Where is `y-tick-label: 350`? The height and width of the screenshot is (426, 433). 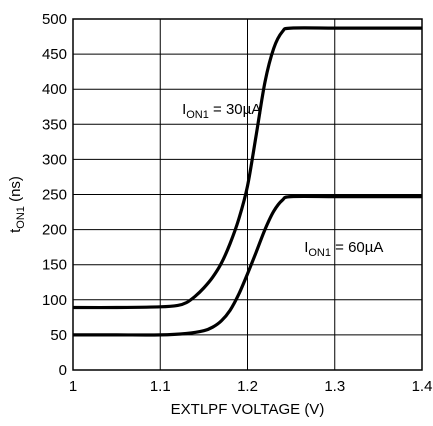
y-tick-label: 350 is located at coordinates (54, 124).